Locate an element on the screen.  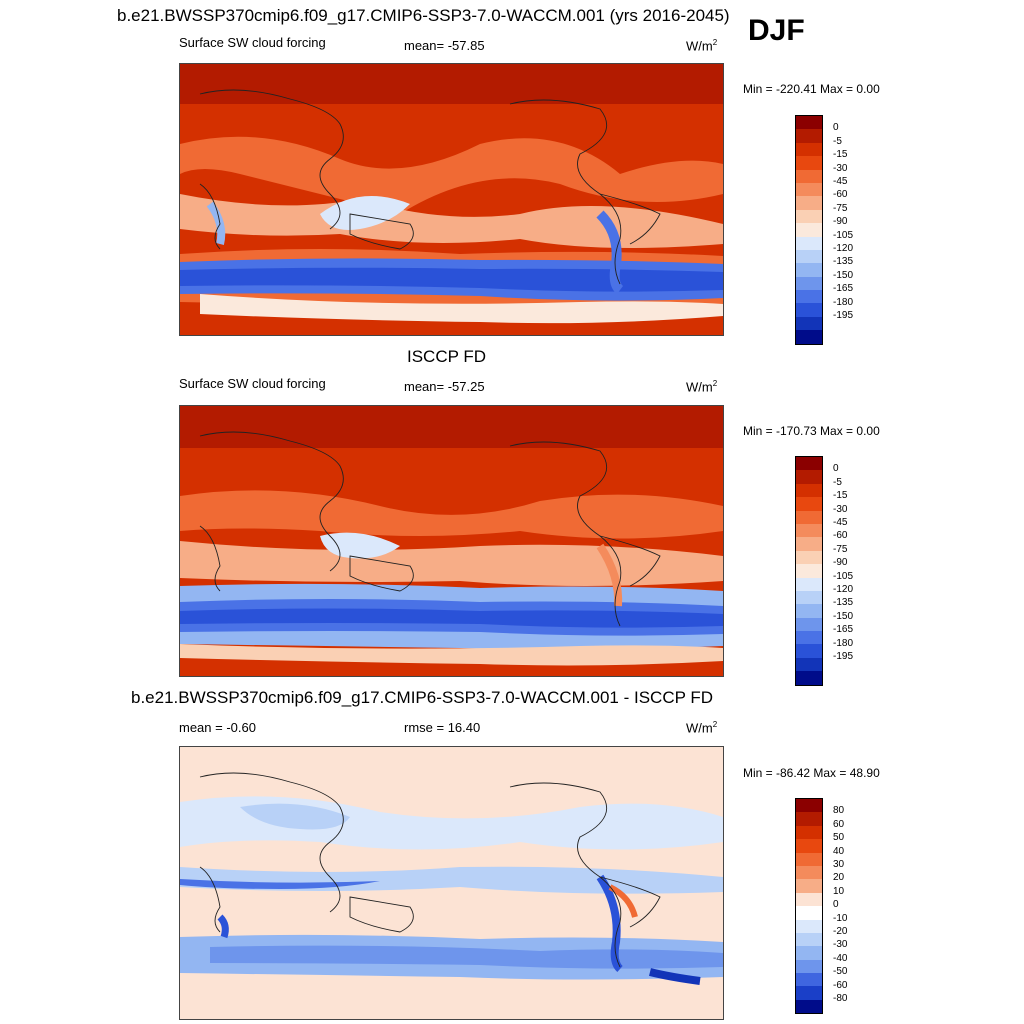
mean-label: mean= -57.25 is located at coordinates (444, 386).